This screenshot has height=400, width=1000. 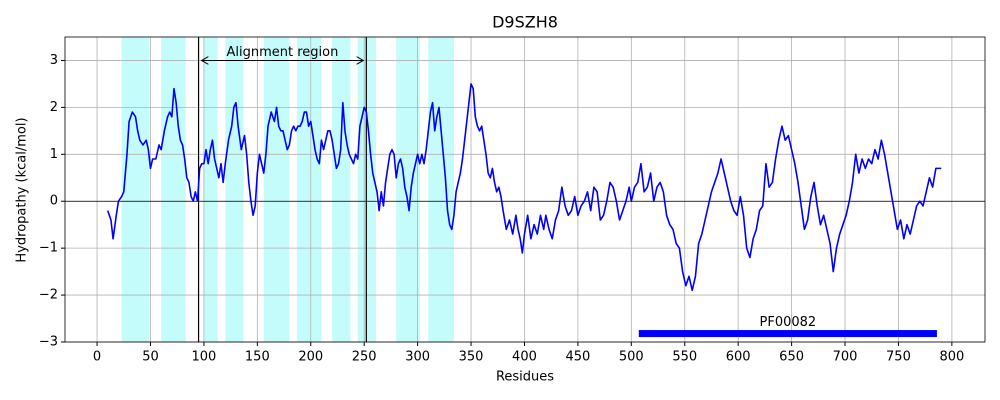 What do you see at coordinates (524, 357) in the screenshot?
I see `x-tick-label: 400` at bounding box center [524, 357].